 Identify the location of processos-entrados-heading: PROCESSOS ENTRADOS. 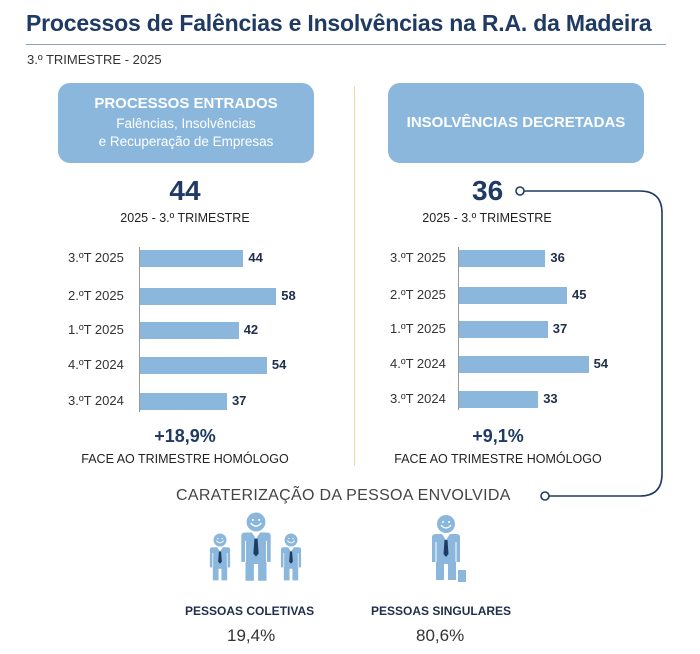
(186, 103).